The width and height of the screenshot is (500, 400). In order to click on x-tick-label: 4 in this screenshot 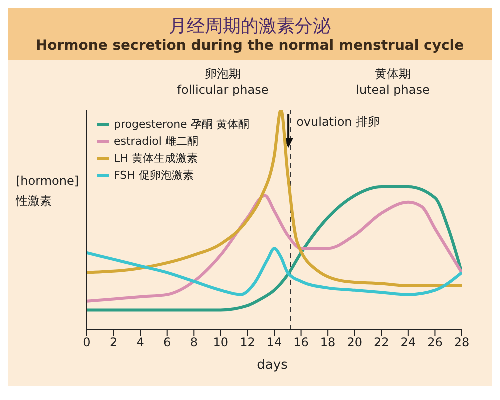, I will do `click(140, 343)`.